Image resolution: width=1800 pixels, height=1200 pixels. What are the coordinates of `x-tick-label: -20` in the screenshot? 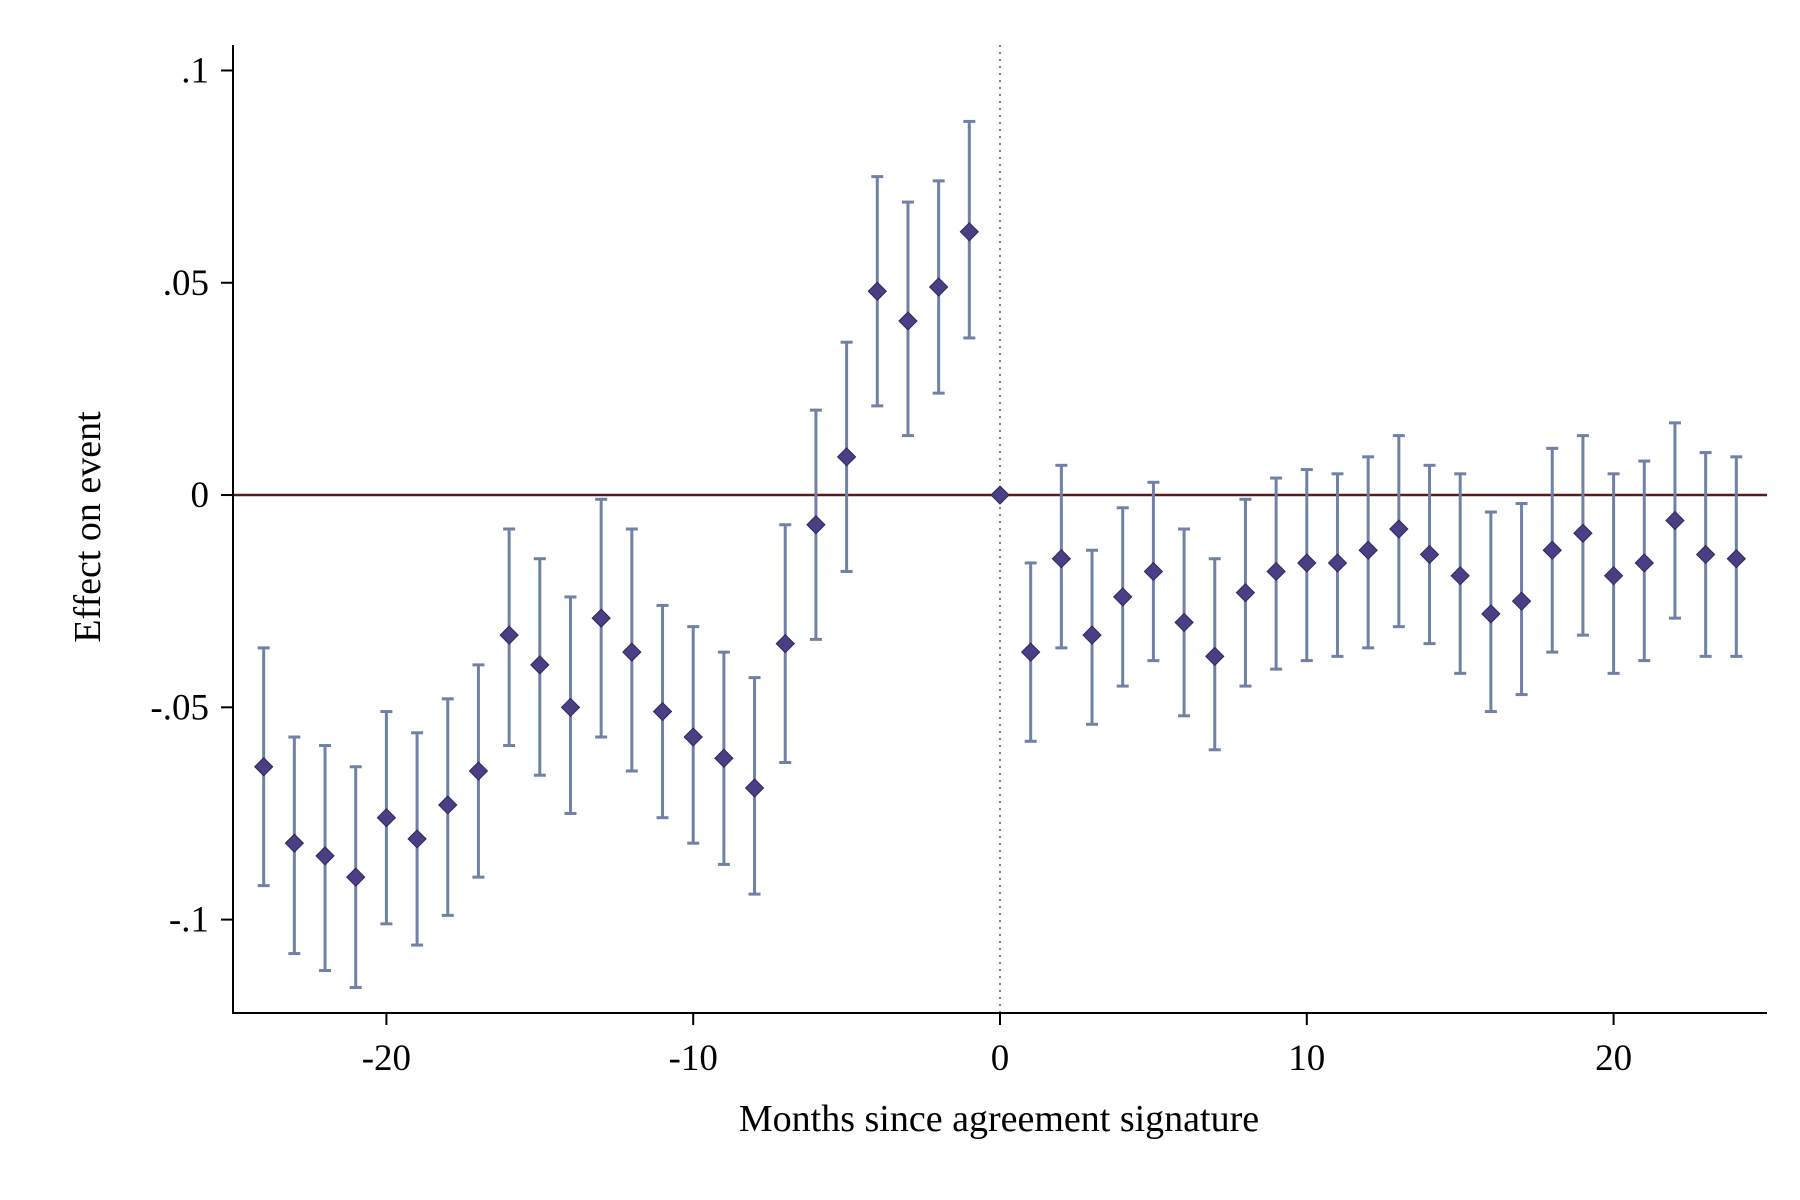 It's located at (386, 1058).